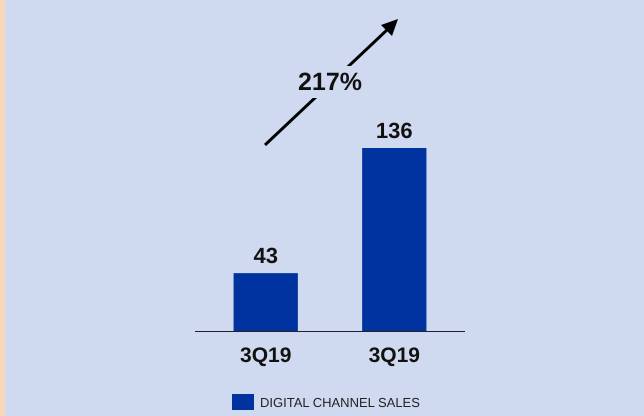 The image size is (644, 416). Describe the element at coordinates (265, 255) in the screenshot. I see `data-label: 43` at that location.